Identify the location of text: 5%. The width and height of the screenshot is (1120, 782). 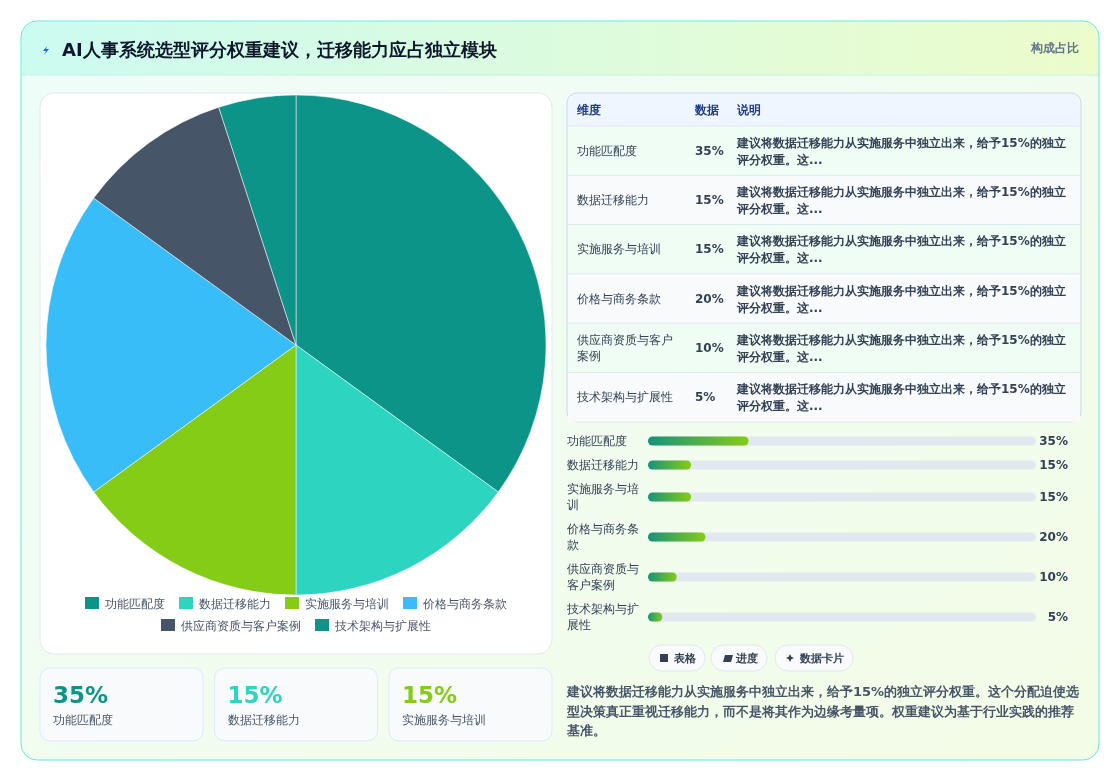
(705, 397).